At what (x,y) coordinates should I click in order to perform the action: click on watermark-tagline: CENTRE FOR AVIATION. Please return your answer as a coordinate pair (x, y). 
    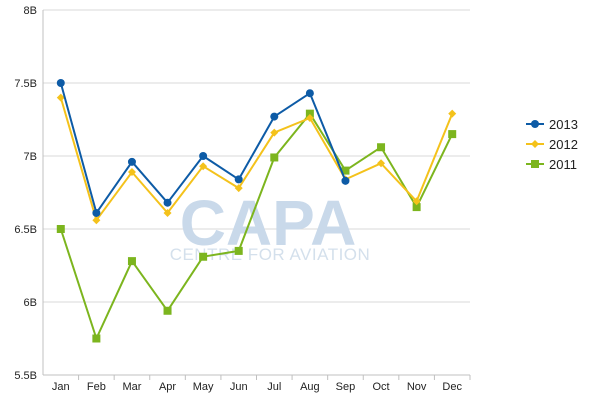
    Looking at the image, I should click on (270, 254).